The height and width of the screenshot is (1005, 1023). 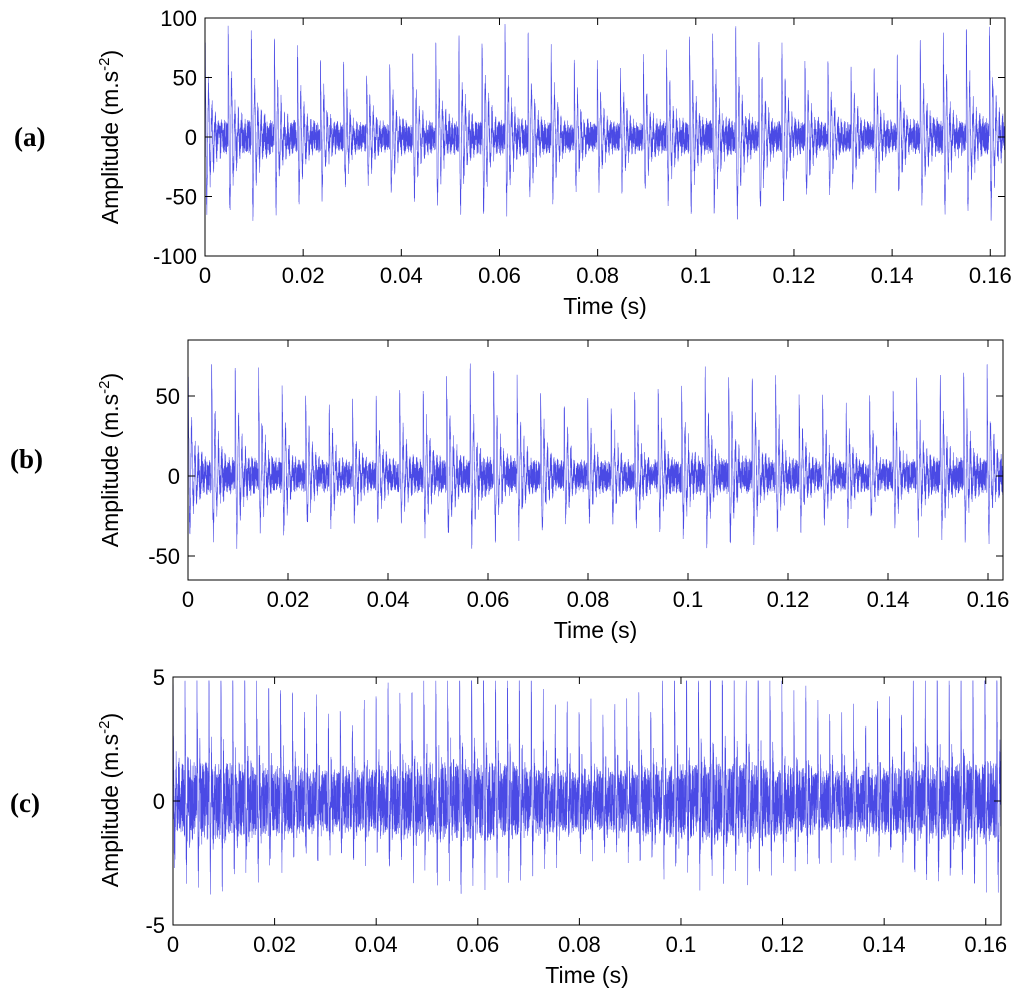 I want to click on panel-label-c: (c), so click(x=25, y=803).